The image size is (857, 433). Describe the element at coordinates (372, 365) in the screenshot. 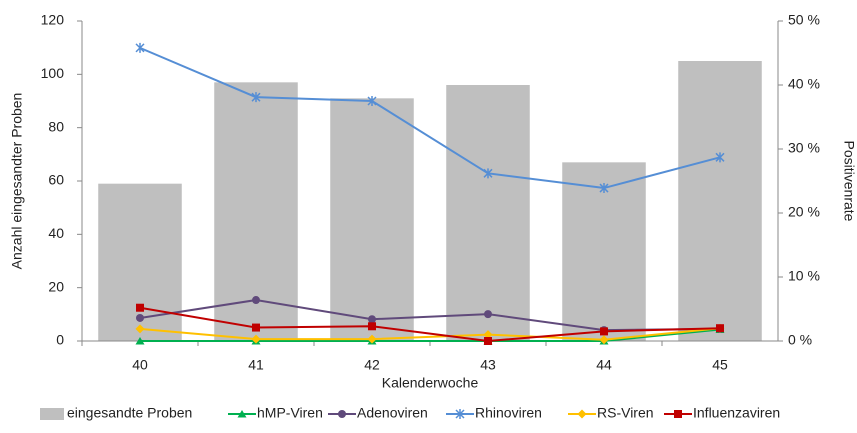

I see `x-tick-label: 42` at that location.